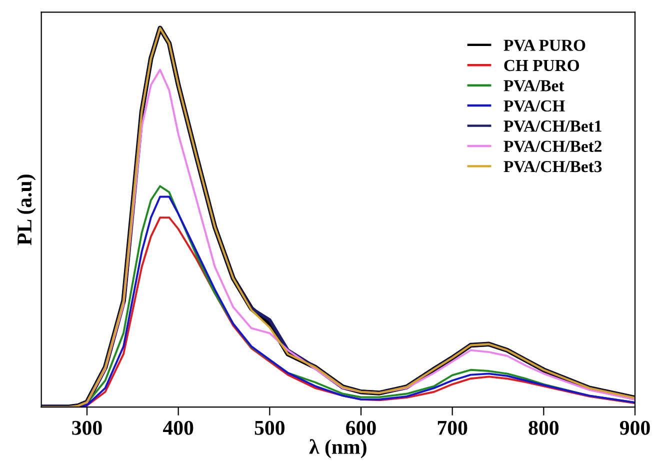  I want to click on x-tick-label: 700, so click(453, 427).